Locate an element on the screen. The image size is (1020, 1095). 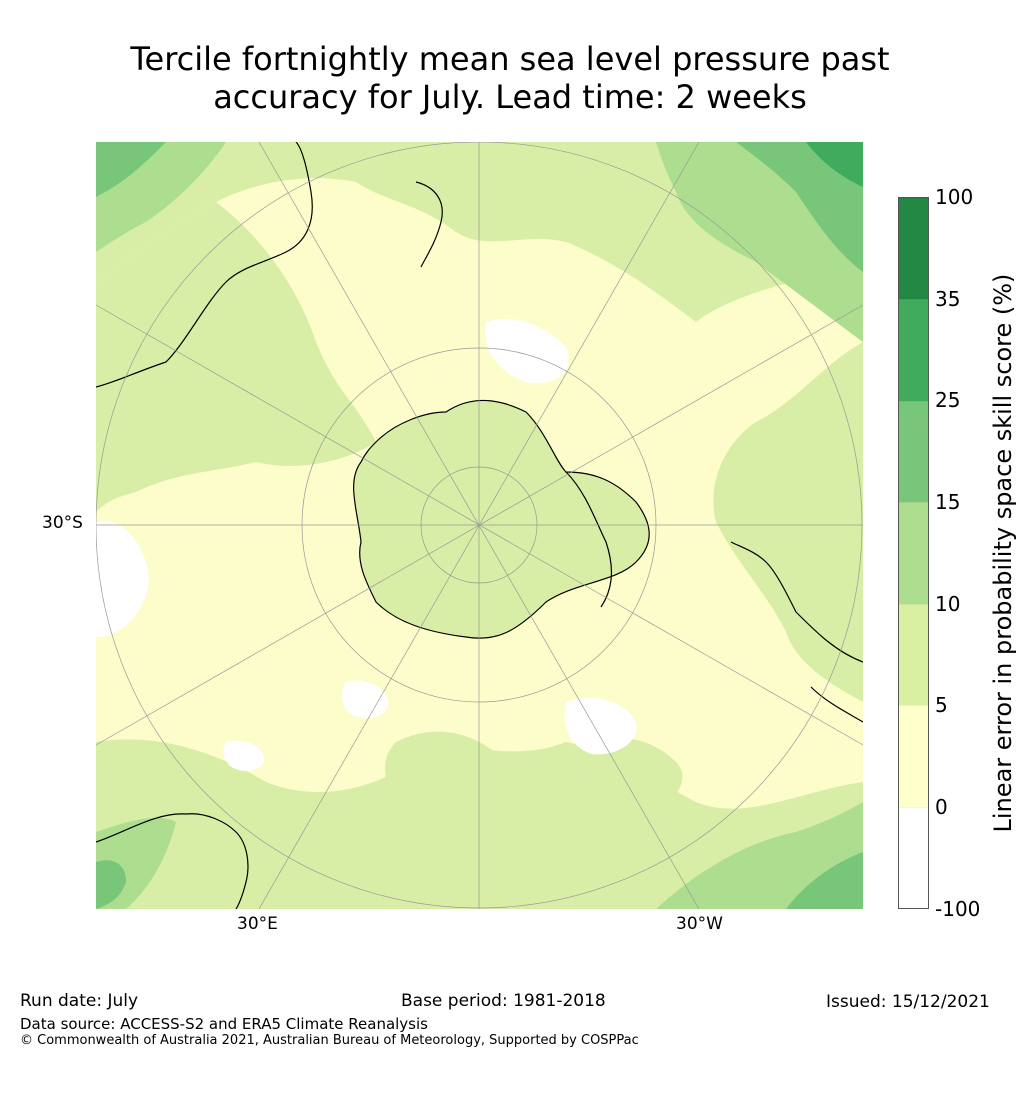
run-date: Run date: July is located at coordinates (79, 1001).